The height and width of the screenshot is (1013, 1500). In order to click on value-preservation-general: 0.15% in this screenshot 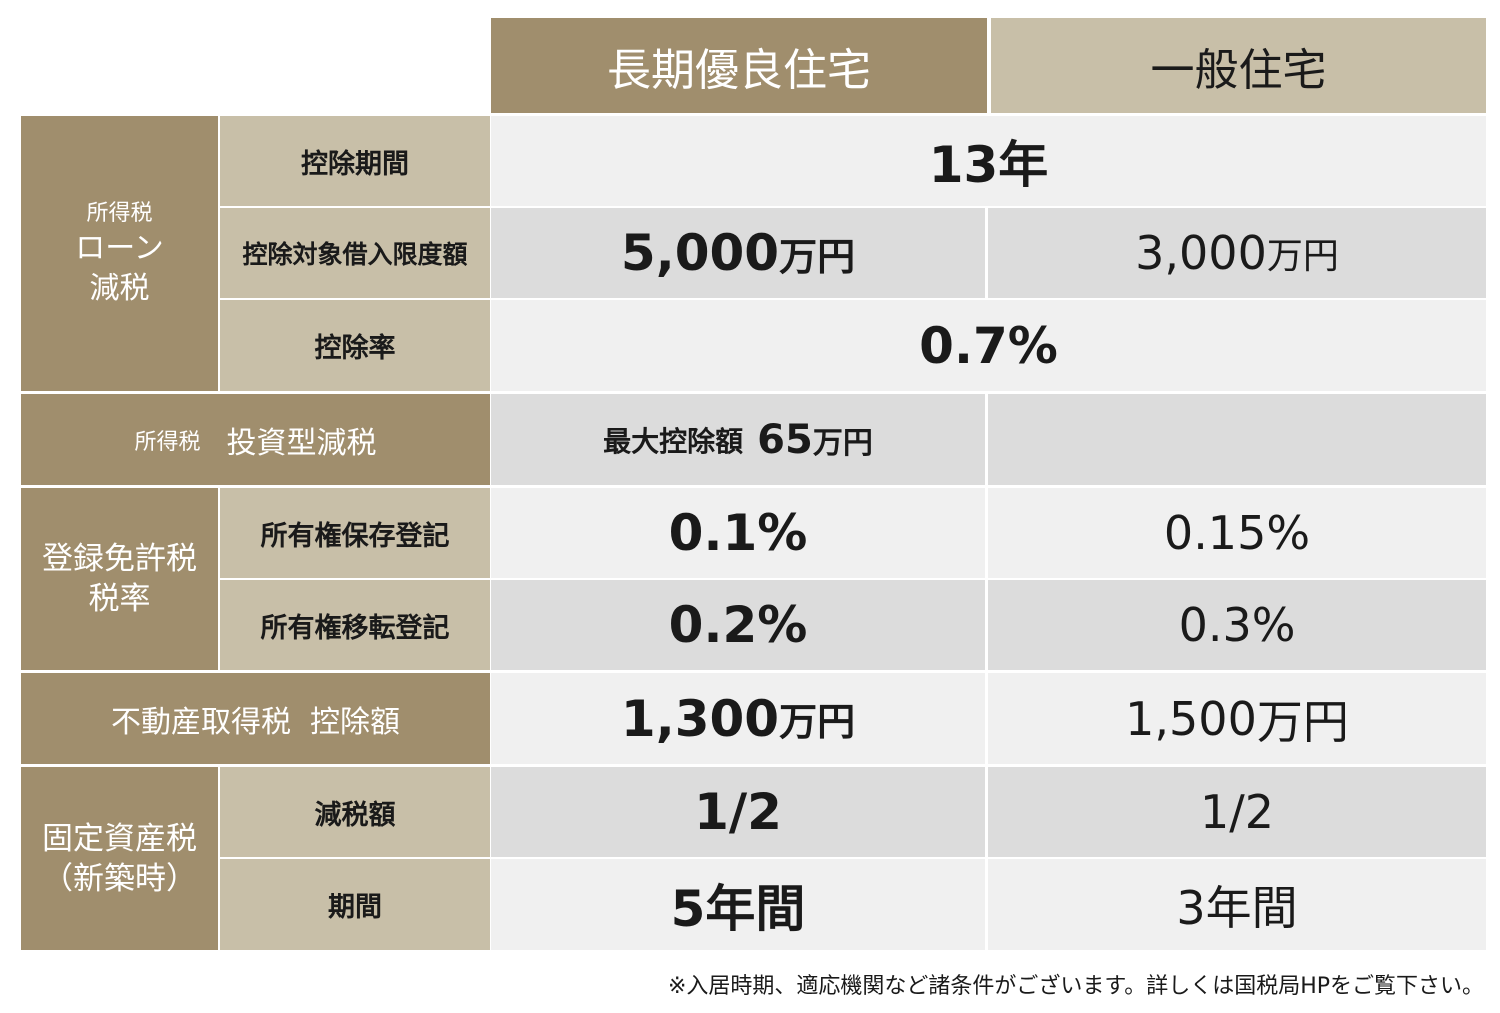, I will do `click(1237, 533)`.